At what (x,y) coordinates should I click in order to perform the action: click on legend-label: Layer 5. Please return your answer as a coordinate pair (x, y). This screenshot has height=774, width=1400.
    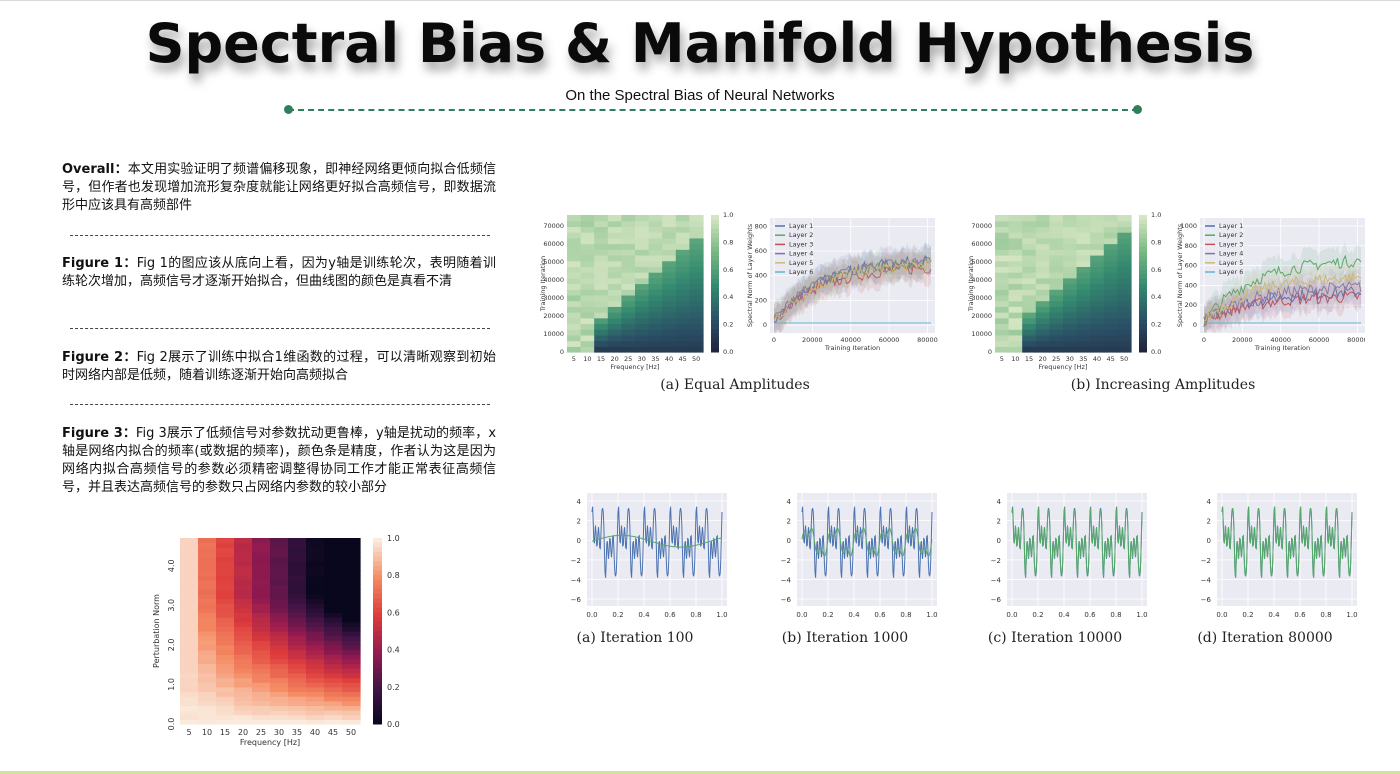
    Looking at the image, I should click on (801, 263).